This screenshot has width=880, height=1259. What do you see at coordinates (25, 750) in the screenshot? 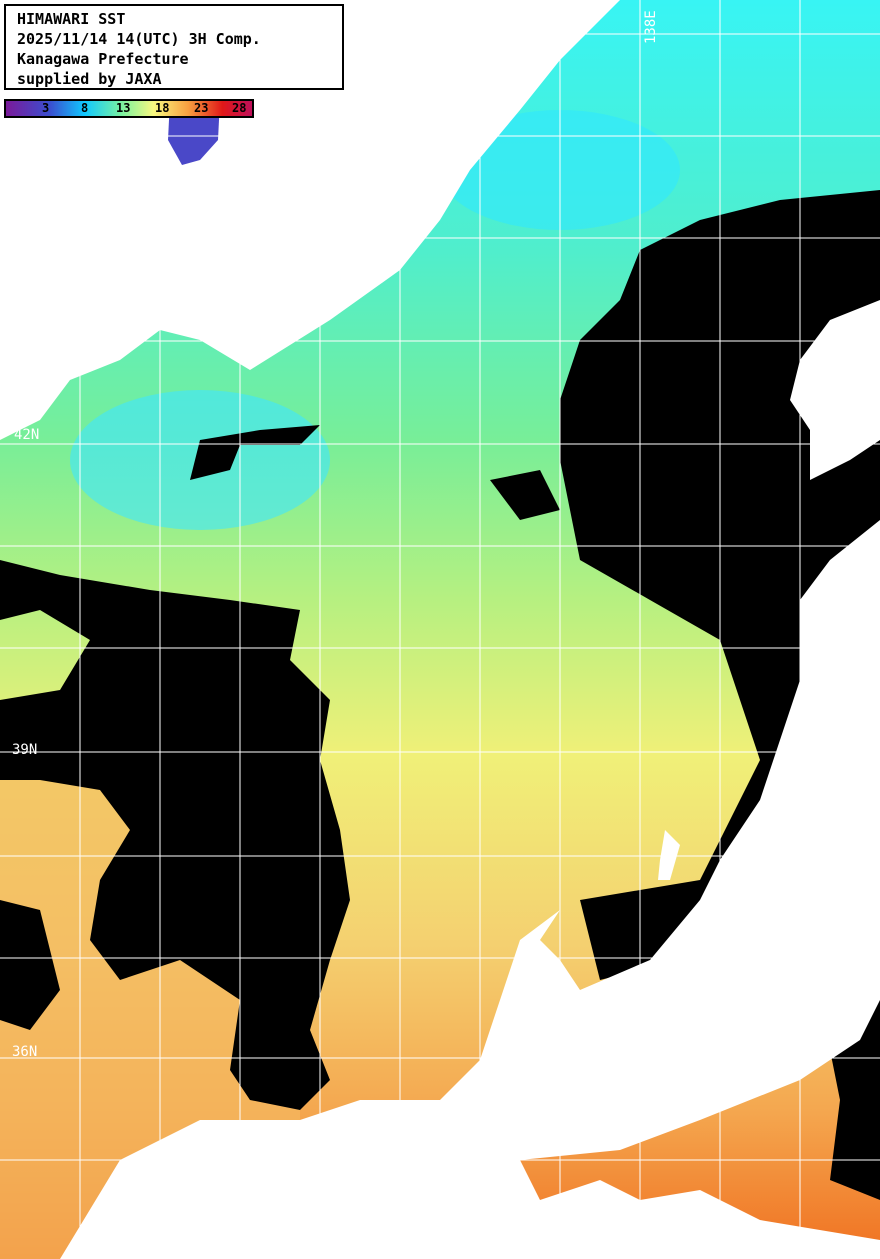
I see `lat-label-39n: 39N` at bounding box center [25, 750].